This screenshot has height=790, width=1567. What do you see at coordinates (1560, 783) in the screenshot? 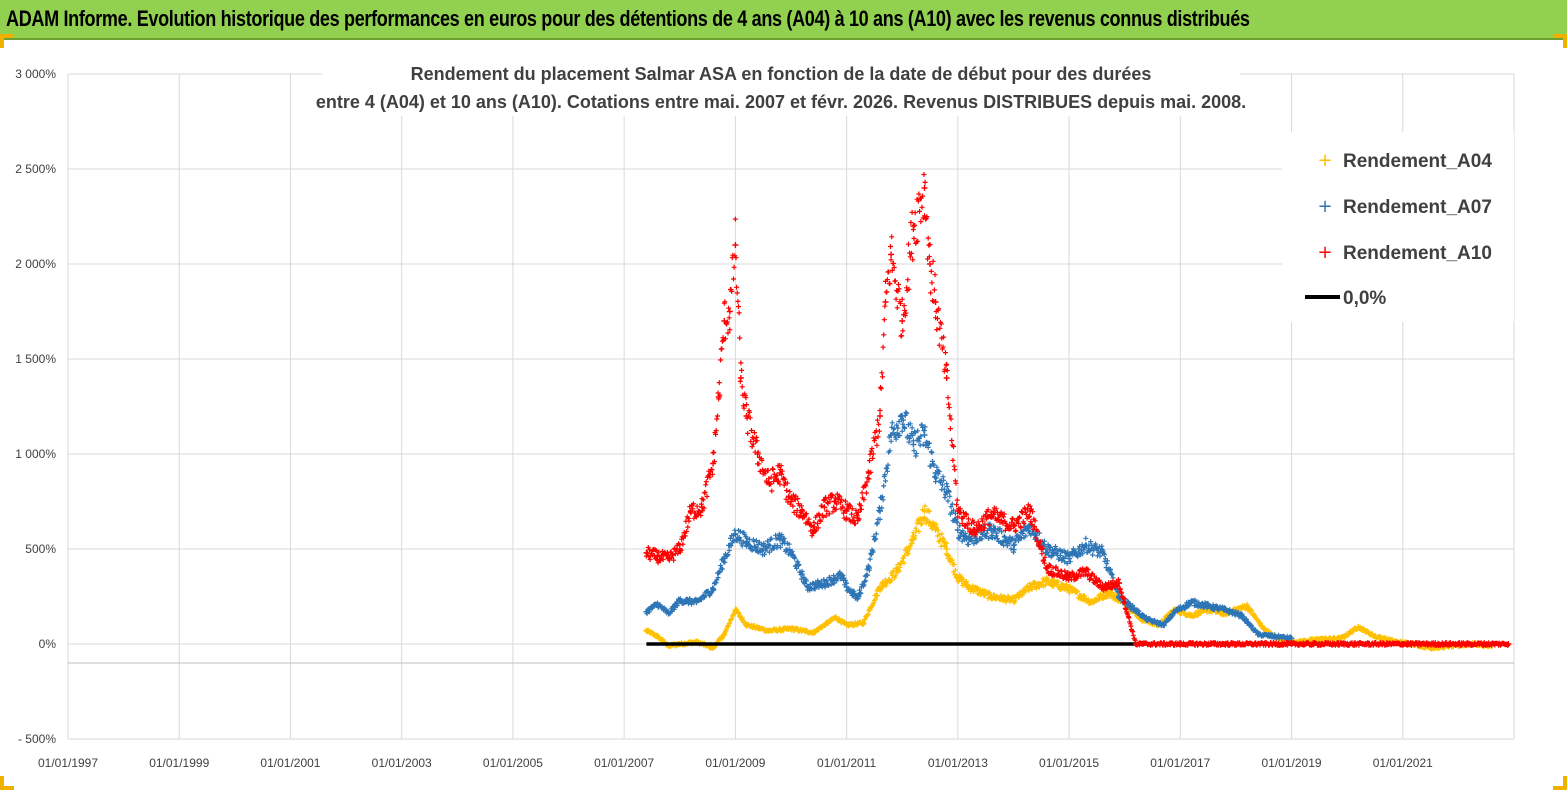
I see `corner-marker-bottom-right` at bounding box center [1560, 783].